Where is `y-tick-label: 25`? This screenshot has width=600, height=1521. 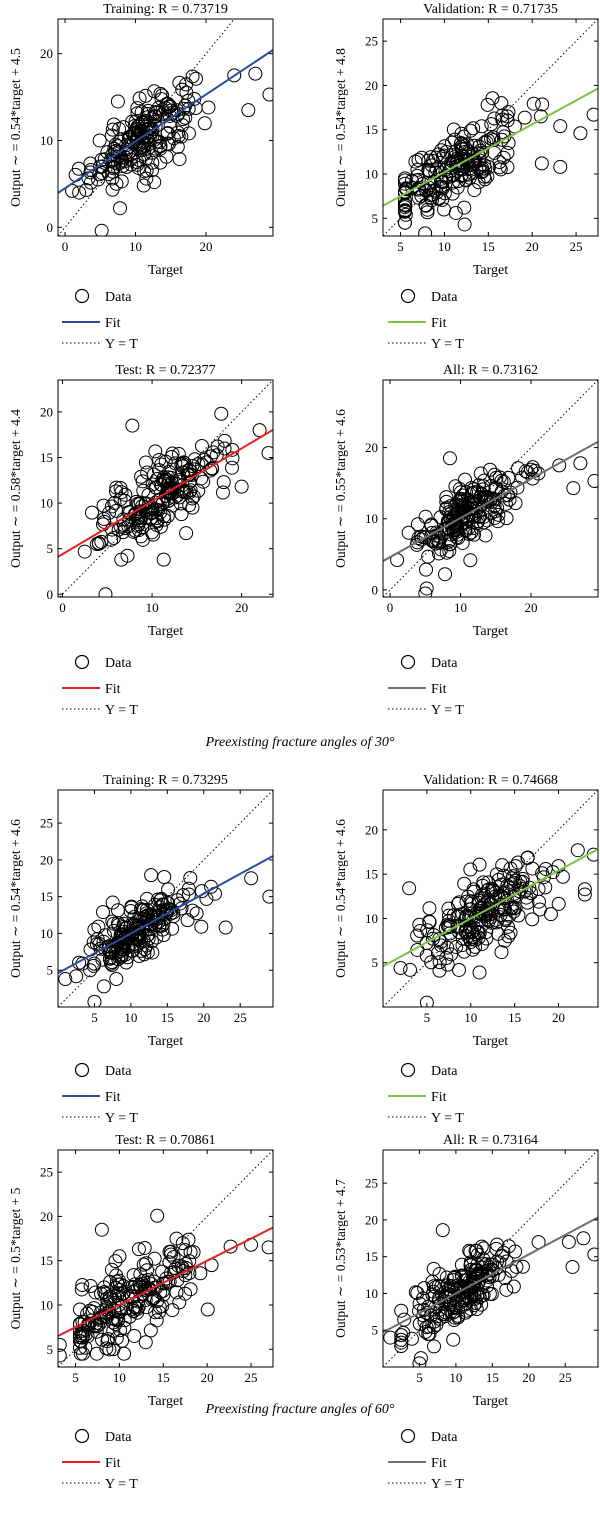
y-tick-label: 25 is located at coordinates (371, 41).